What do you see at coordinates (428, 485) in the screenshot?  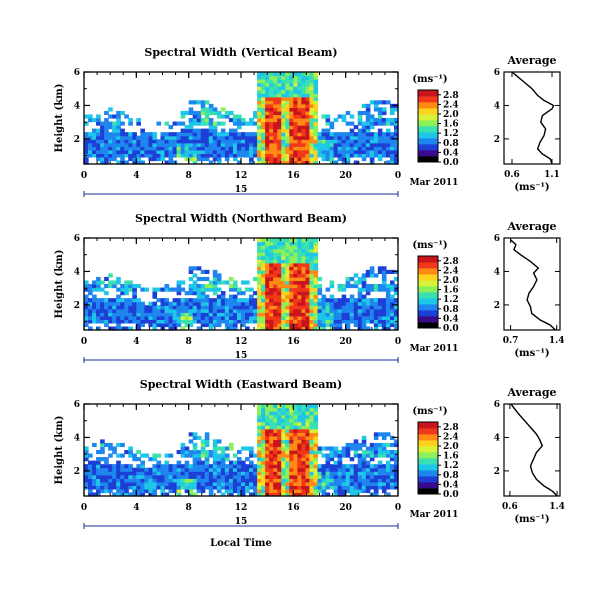 I see `colorbar-segment` at bounding box center [428, 485].